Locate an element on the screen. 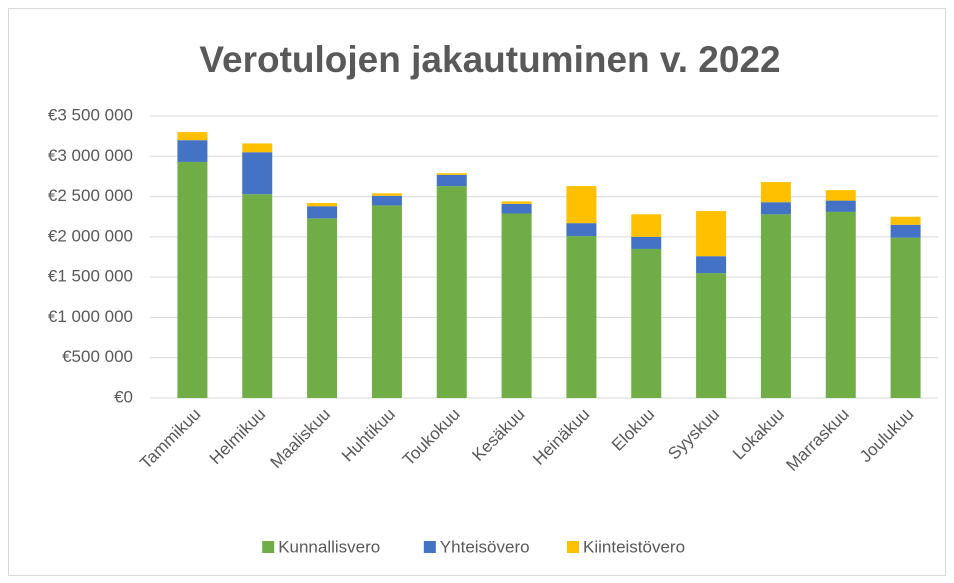 This screenshot has width=954, height=583. legend-label: Kiinteistövero is located at coordinates (634, 546).